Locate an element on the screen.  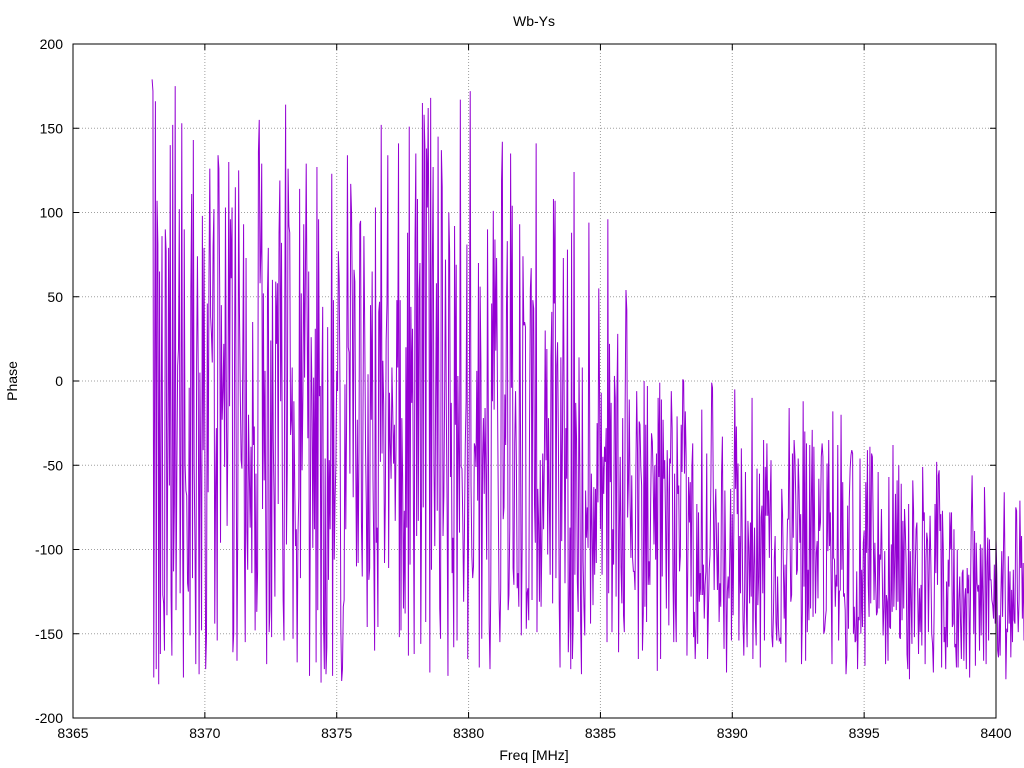
y-tick-label: 200 is located at coordinates (52, 44).